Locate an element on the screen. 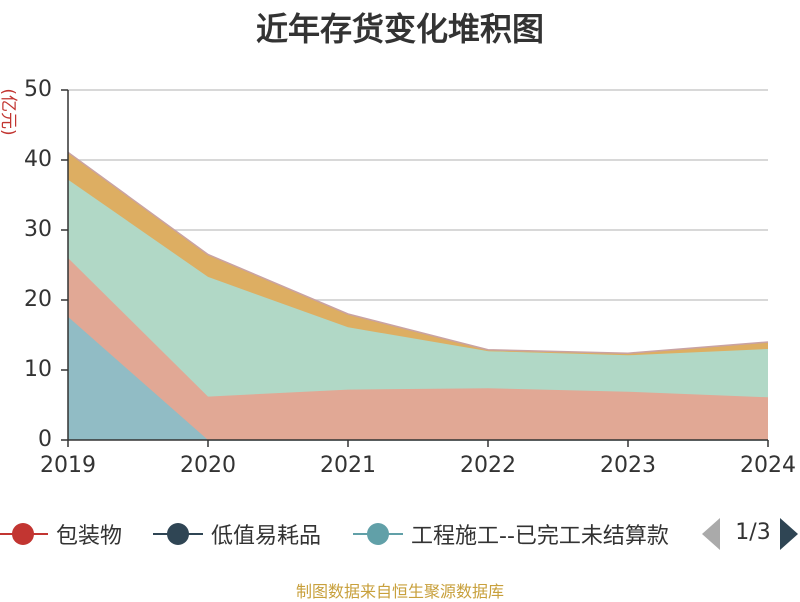  triangle-right-icon is located at coordinates (789, 534).